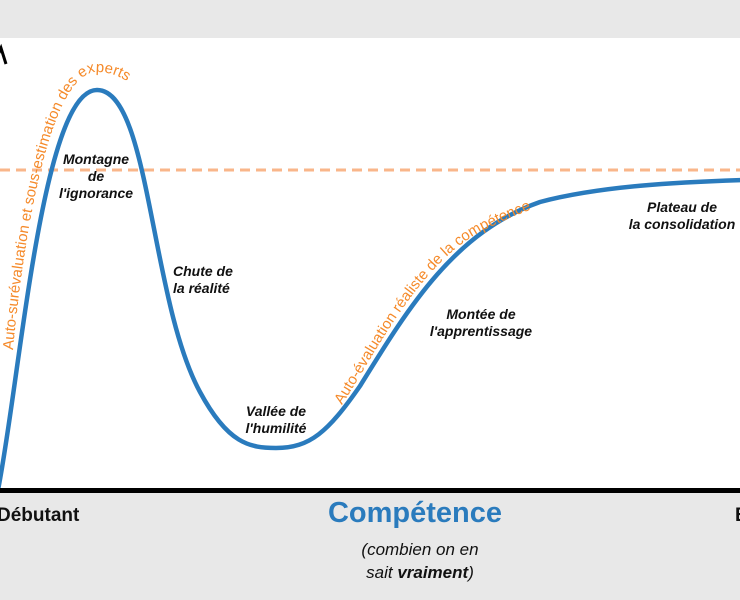 The image size is (740, 600). Describe the element at coordinates (276, 428) in the screenshot. I see `label-line: l'humilité` at that location.